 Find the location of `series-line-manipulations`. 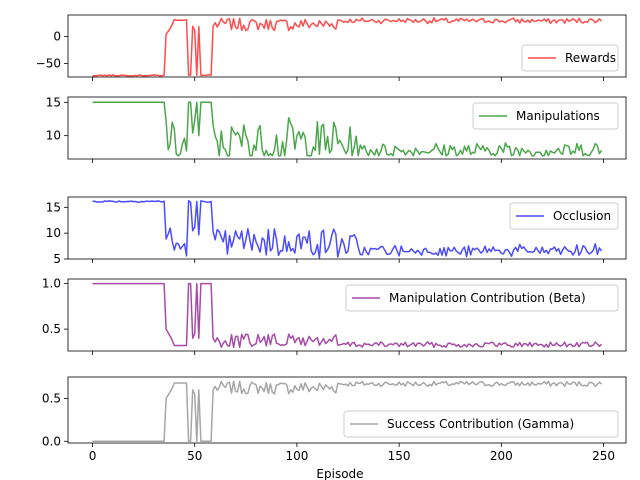

series-line-manipulations is located at coordinates (347, 129).